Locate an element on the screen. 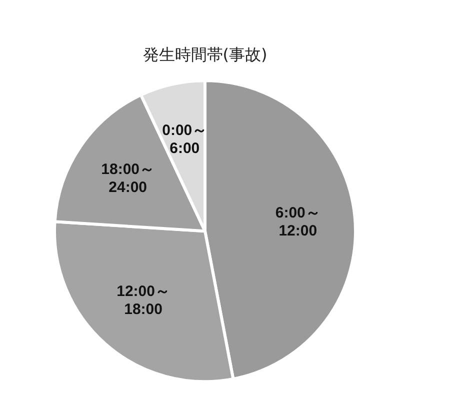 The image size is (465, 409). slice-label: 12:00～ 18:00 is located at coordinates (143, 300).